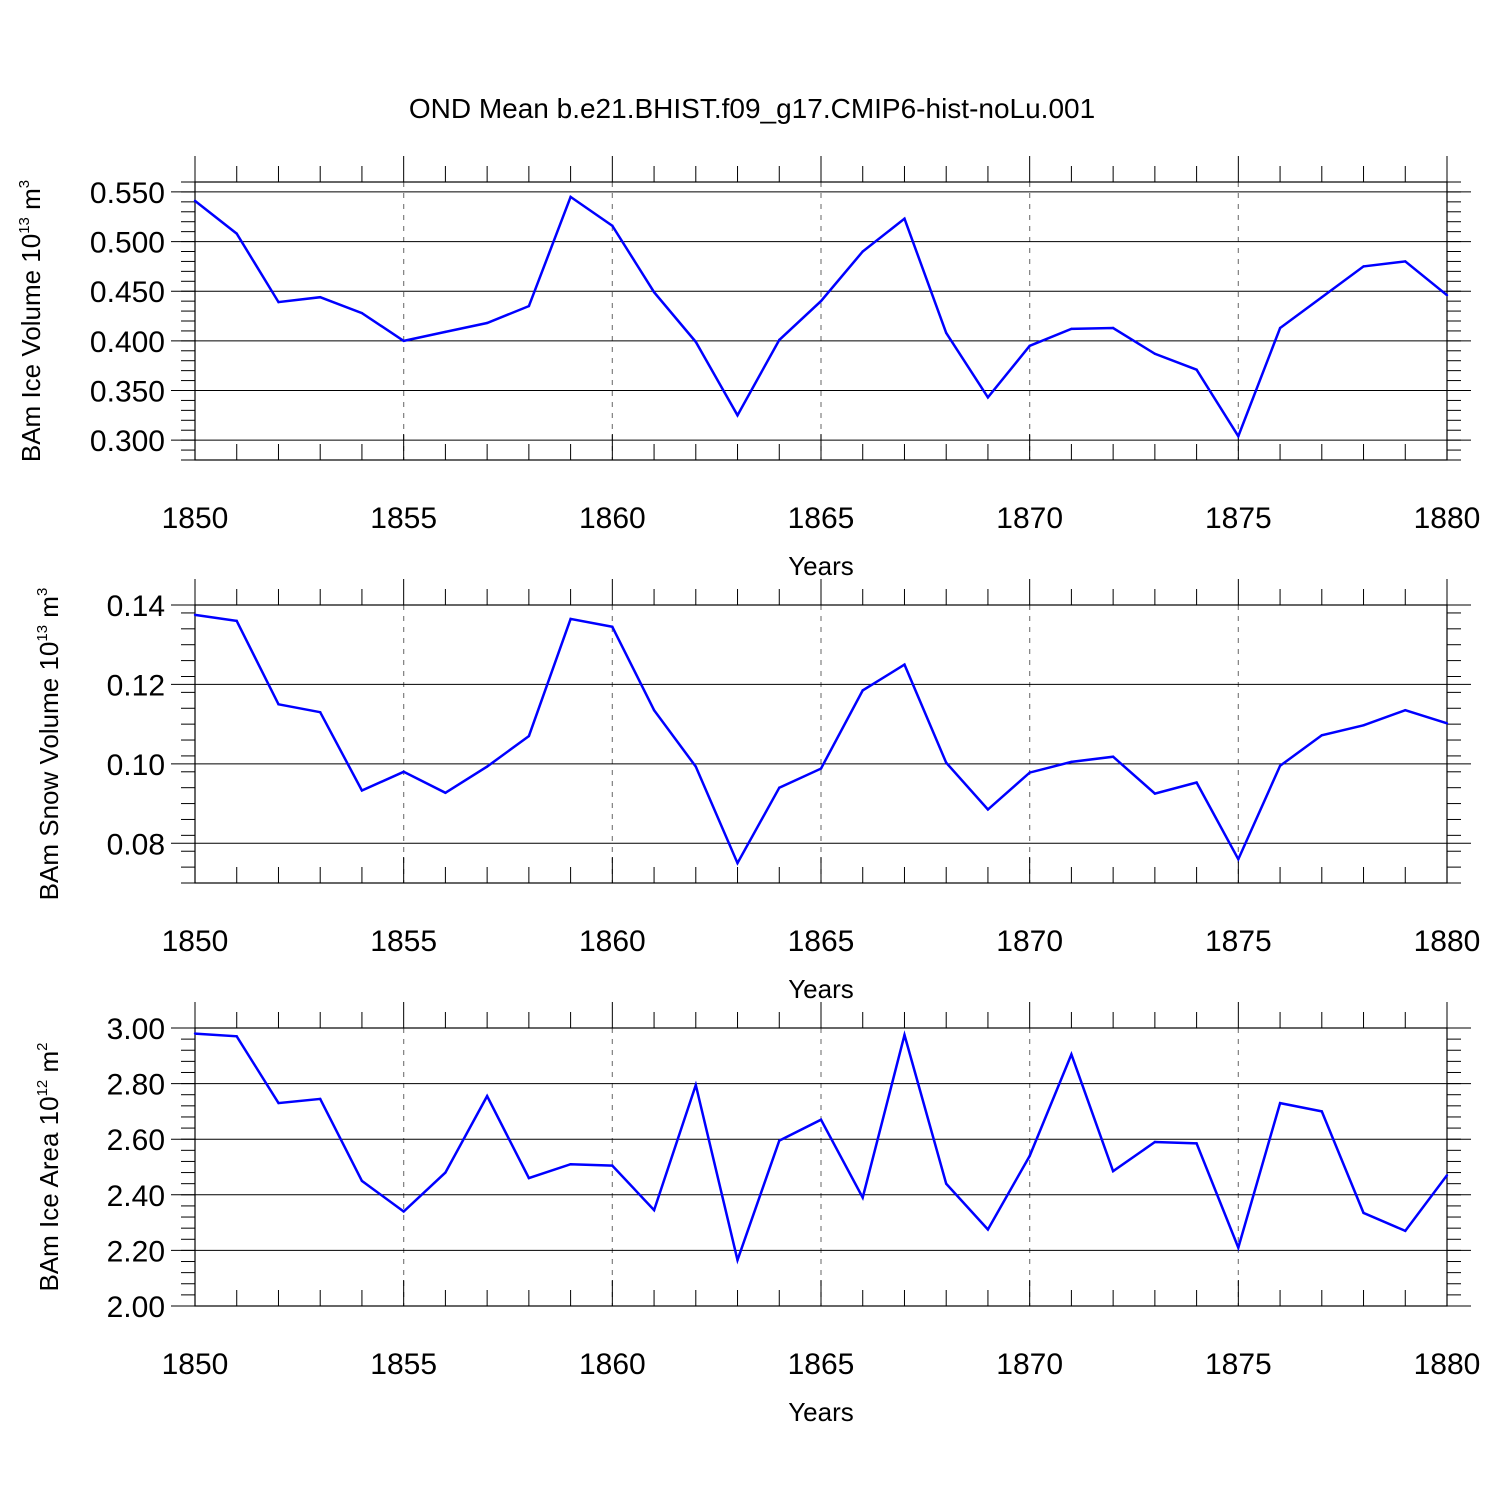  Describe the element at coordinates (49, 744) in the screenshot. I see `y-axis-title: BAm Snow Volume 1013 m3` at that location.